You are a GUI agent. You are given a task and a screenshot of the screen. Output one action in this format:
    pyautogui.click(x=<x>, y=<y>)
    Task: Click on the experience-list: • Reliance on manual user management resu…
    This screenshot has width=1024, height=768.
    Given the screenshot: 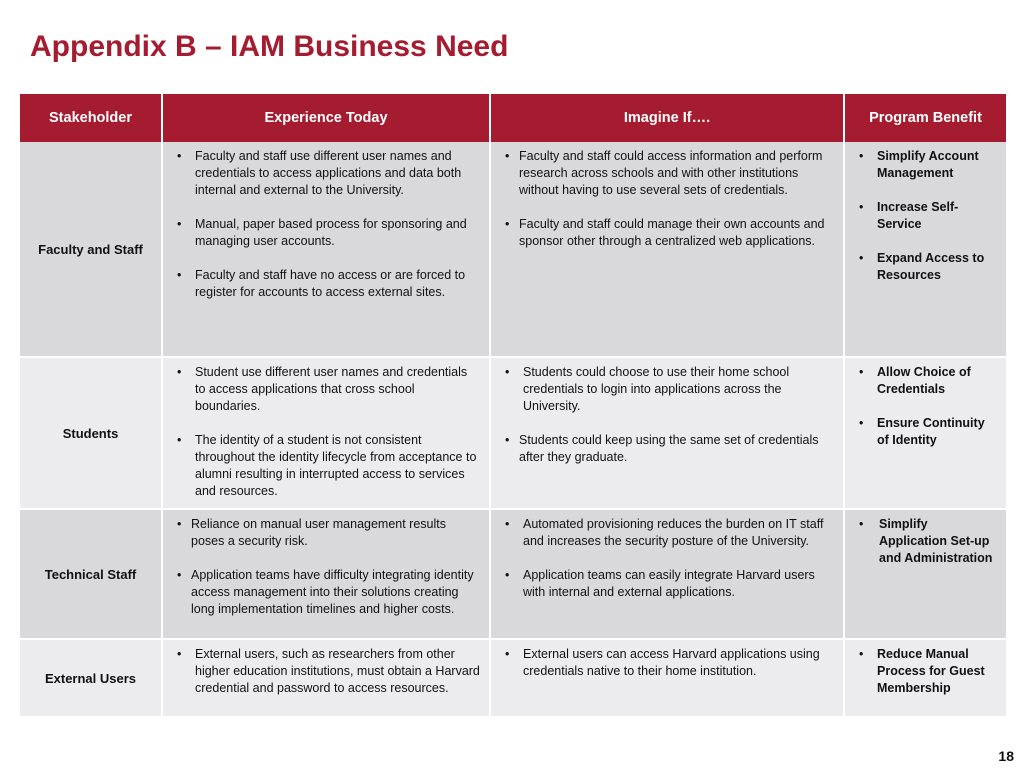 What is the action you would take?
    pyautogui.click(x=326, y=567)
    